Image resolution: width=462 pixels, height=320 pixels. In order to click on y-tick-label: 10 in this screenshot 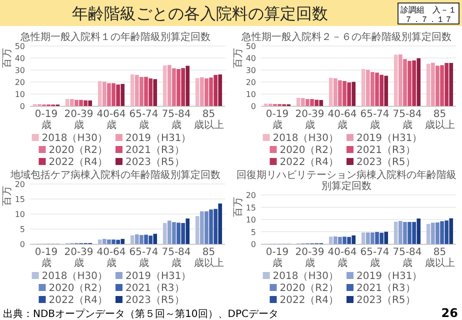, I will do `click(251, 94)`.